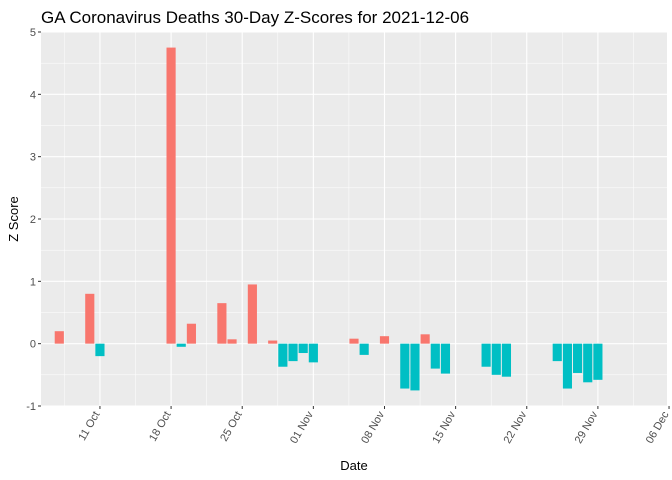 The height and width of the screenshot is (480, 672). Describe the element at coordinates (33, 345) in the screenshot. I see `y-tick-label: 0` at that location.